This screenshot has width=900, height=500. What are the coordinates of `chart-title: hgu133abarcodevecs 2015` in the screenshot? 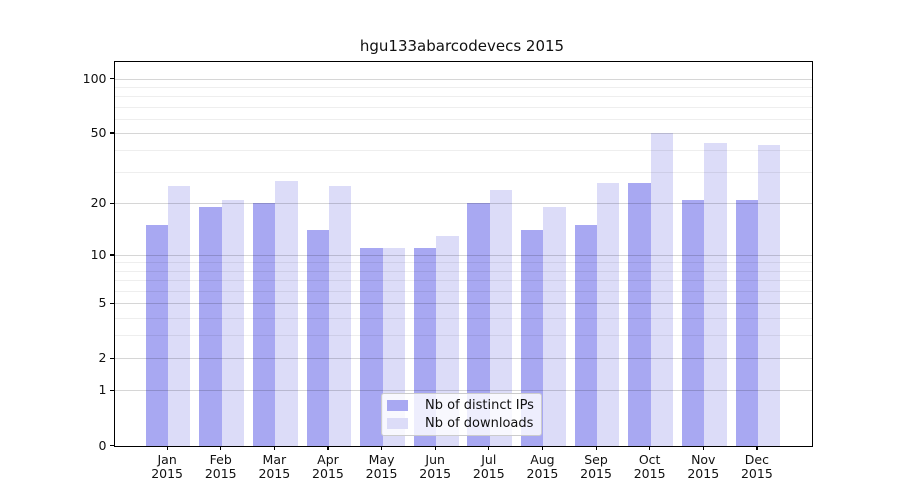 It's located at (462, 46).